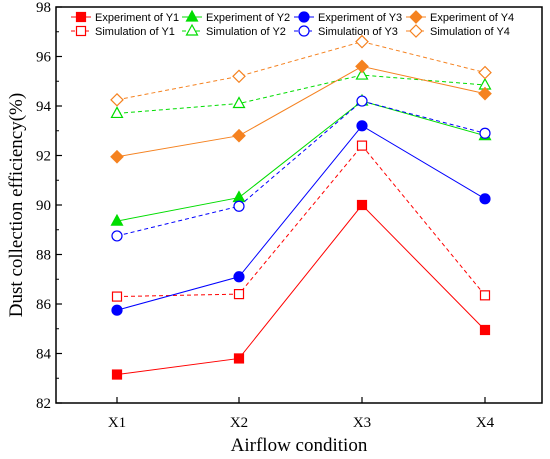 The width and height of the screenshot is (550, 459). What do you see at coordinates (299, 445) in the screenshot?
I see `x-axis-title: Airflow condition` at bounding box center [299, 445].